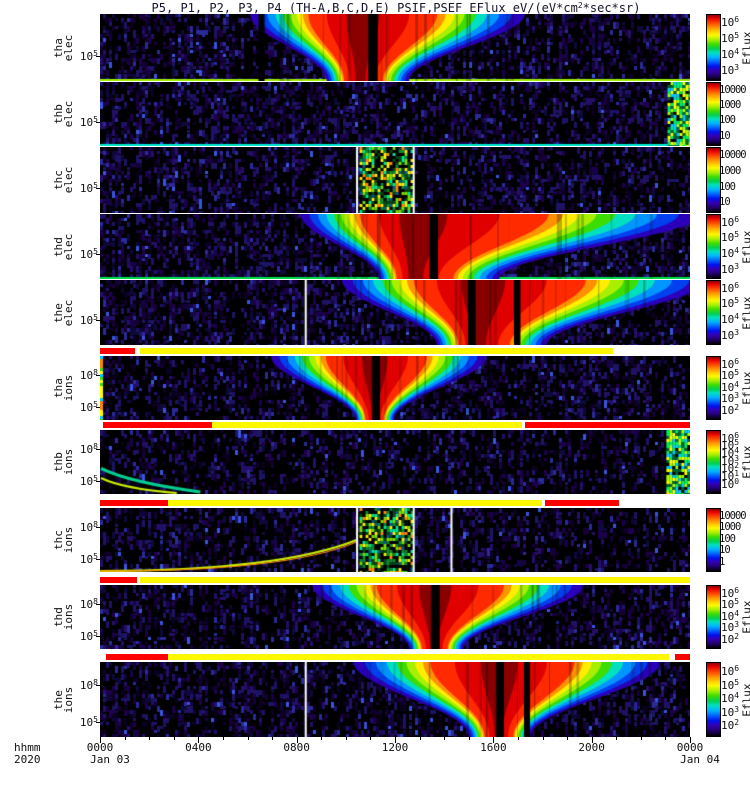  What do you see at coordinates (745, 699) in the screenshot?
I see `colorbar-axis-label-the-ions: Eflux` at bounding box center [745, 699].